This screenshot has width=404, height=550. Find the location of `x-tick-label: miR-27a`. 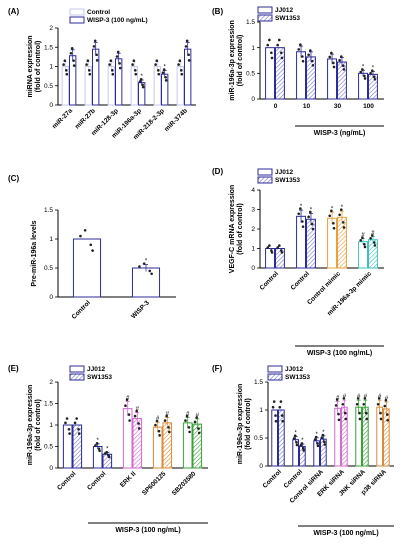

x-tick-label: miR-27a is located at coordinates (62, 118).